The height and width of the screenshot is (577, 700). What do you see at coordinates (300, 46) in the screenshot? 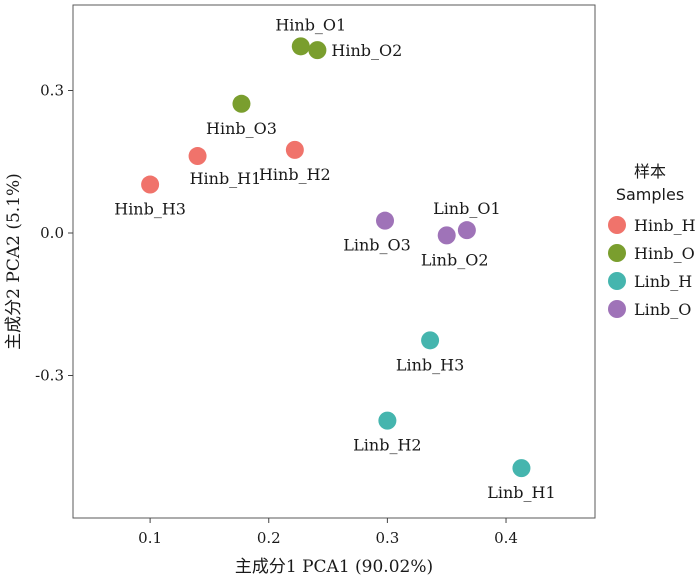
I see `data-point-hinb-o1` at bounding box center [300, 46].